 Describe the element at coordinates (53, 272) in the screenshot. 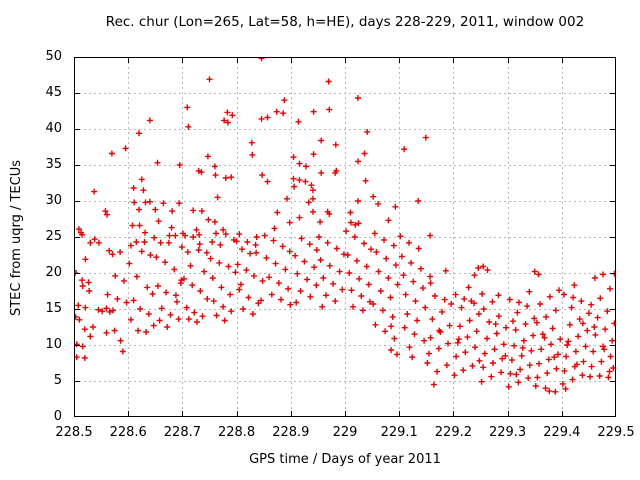

I see `y-tick-label: 20` at that location.